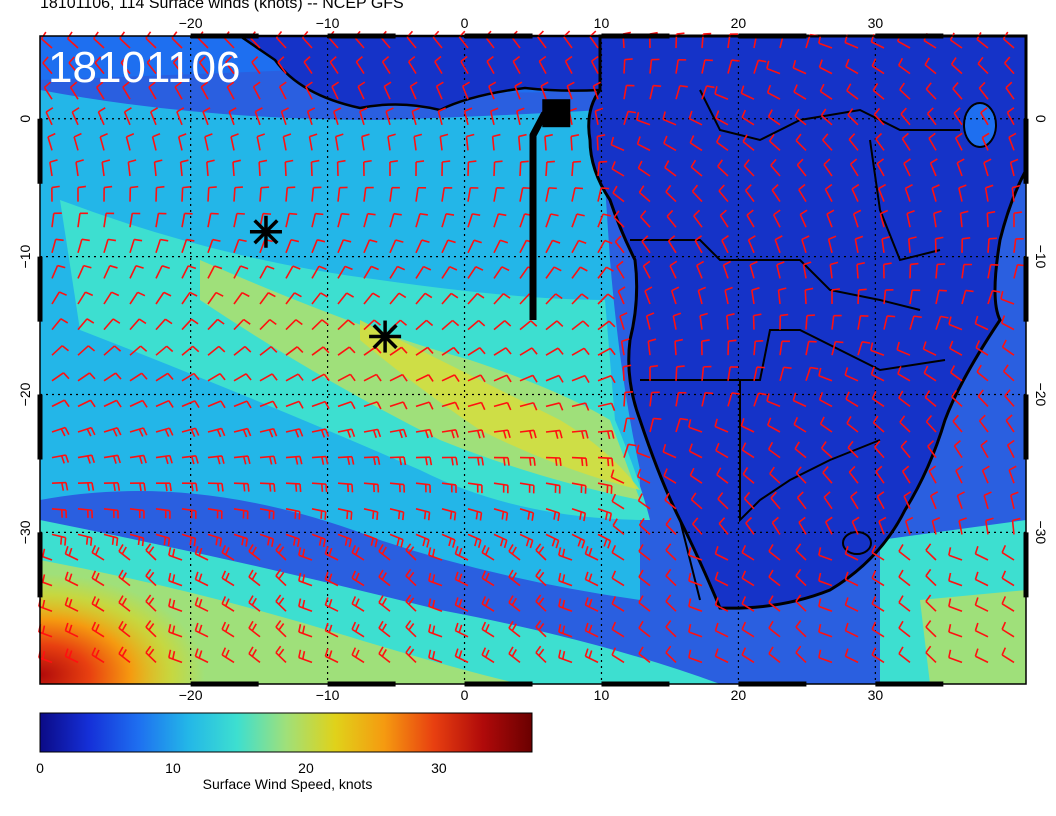 This screenshot has width=1056, height=816. What do you see at coordinates (739, 23) in the screenshot?
I see `lon-tick-top: 20` at bounding box center [739, 23].